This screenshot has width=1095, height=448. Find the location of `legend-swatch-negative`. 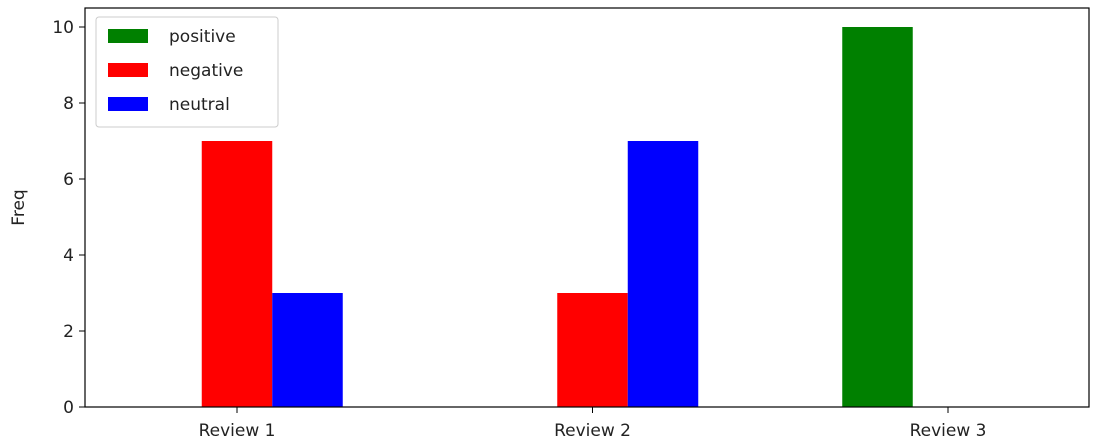

legend-swatch-negative is located at coordinates (128, 70).